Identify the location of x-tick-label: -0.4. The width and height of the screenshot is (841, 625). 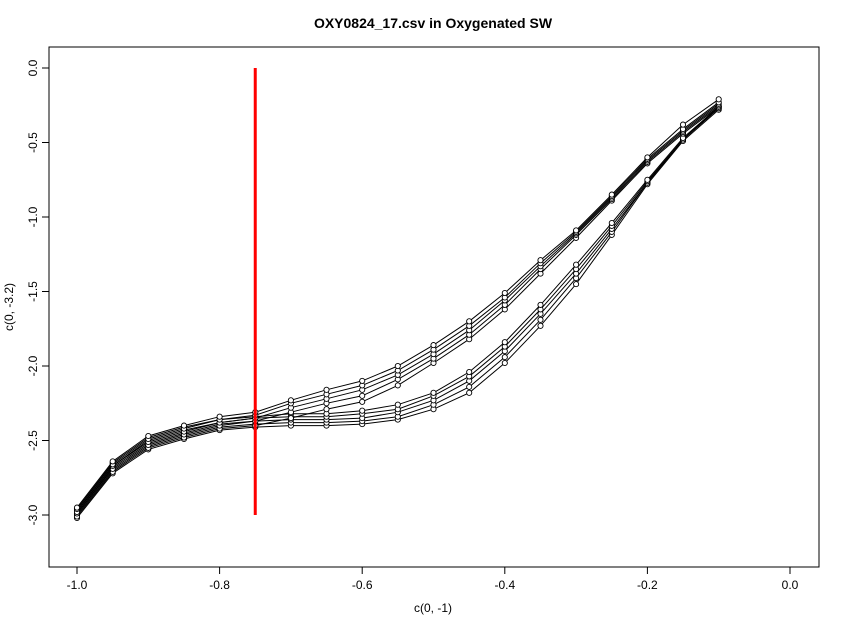
(504, 585).